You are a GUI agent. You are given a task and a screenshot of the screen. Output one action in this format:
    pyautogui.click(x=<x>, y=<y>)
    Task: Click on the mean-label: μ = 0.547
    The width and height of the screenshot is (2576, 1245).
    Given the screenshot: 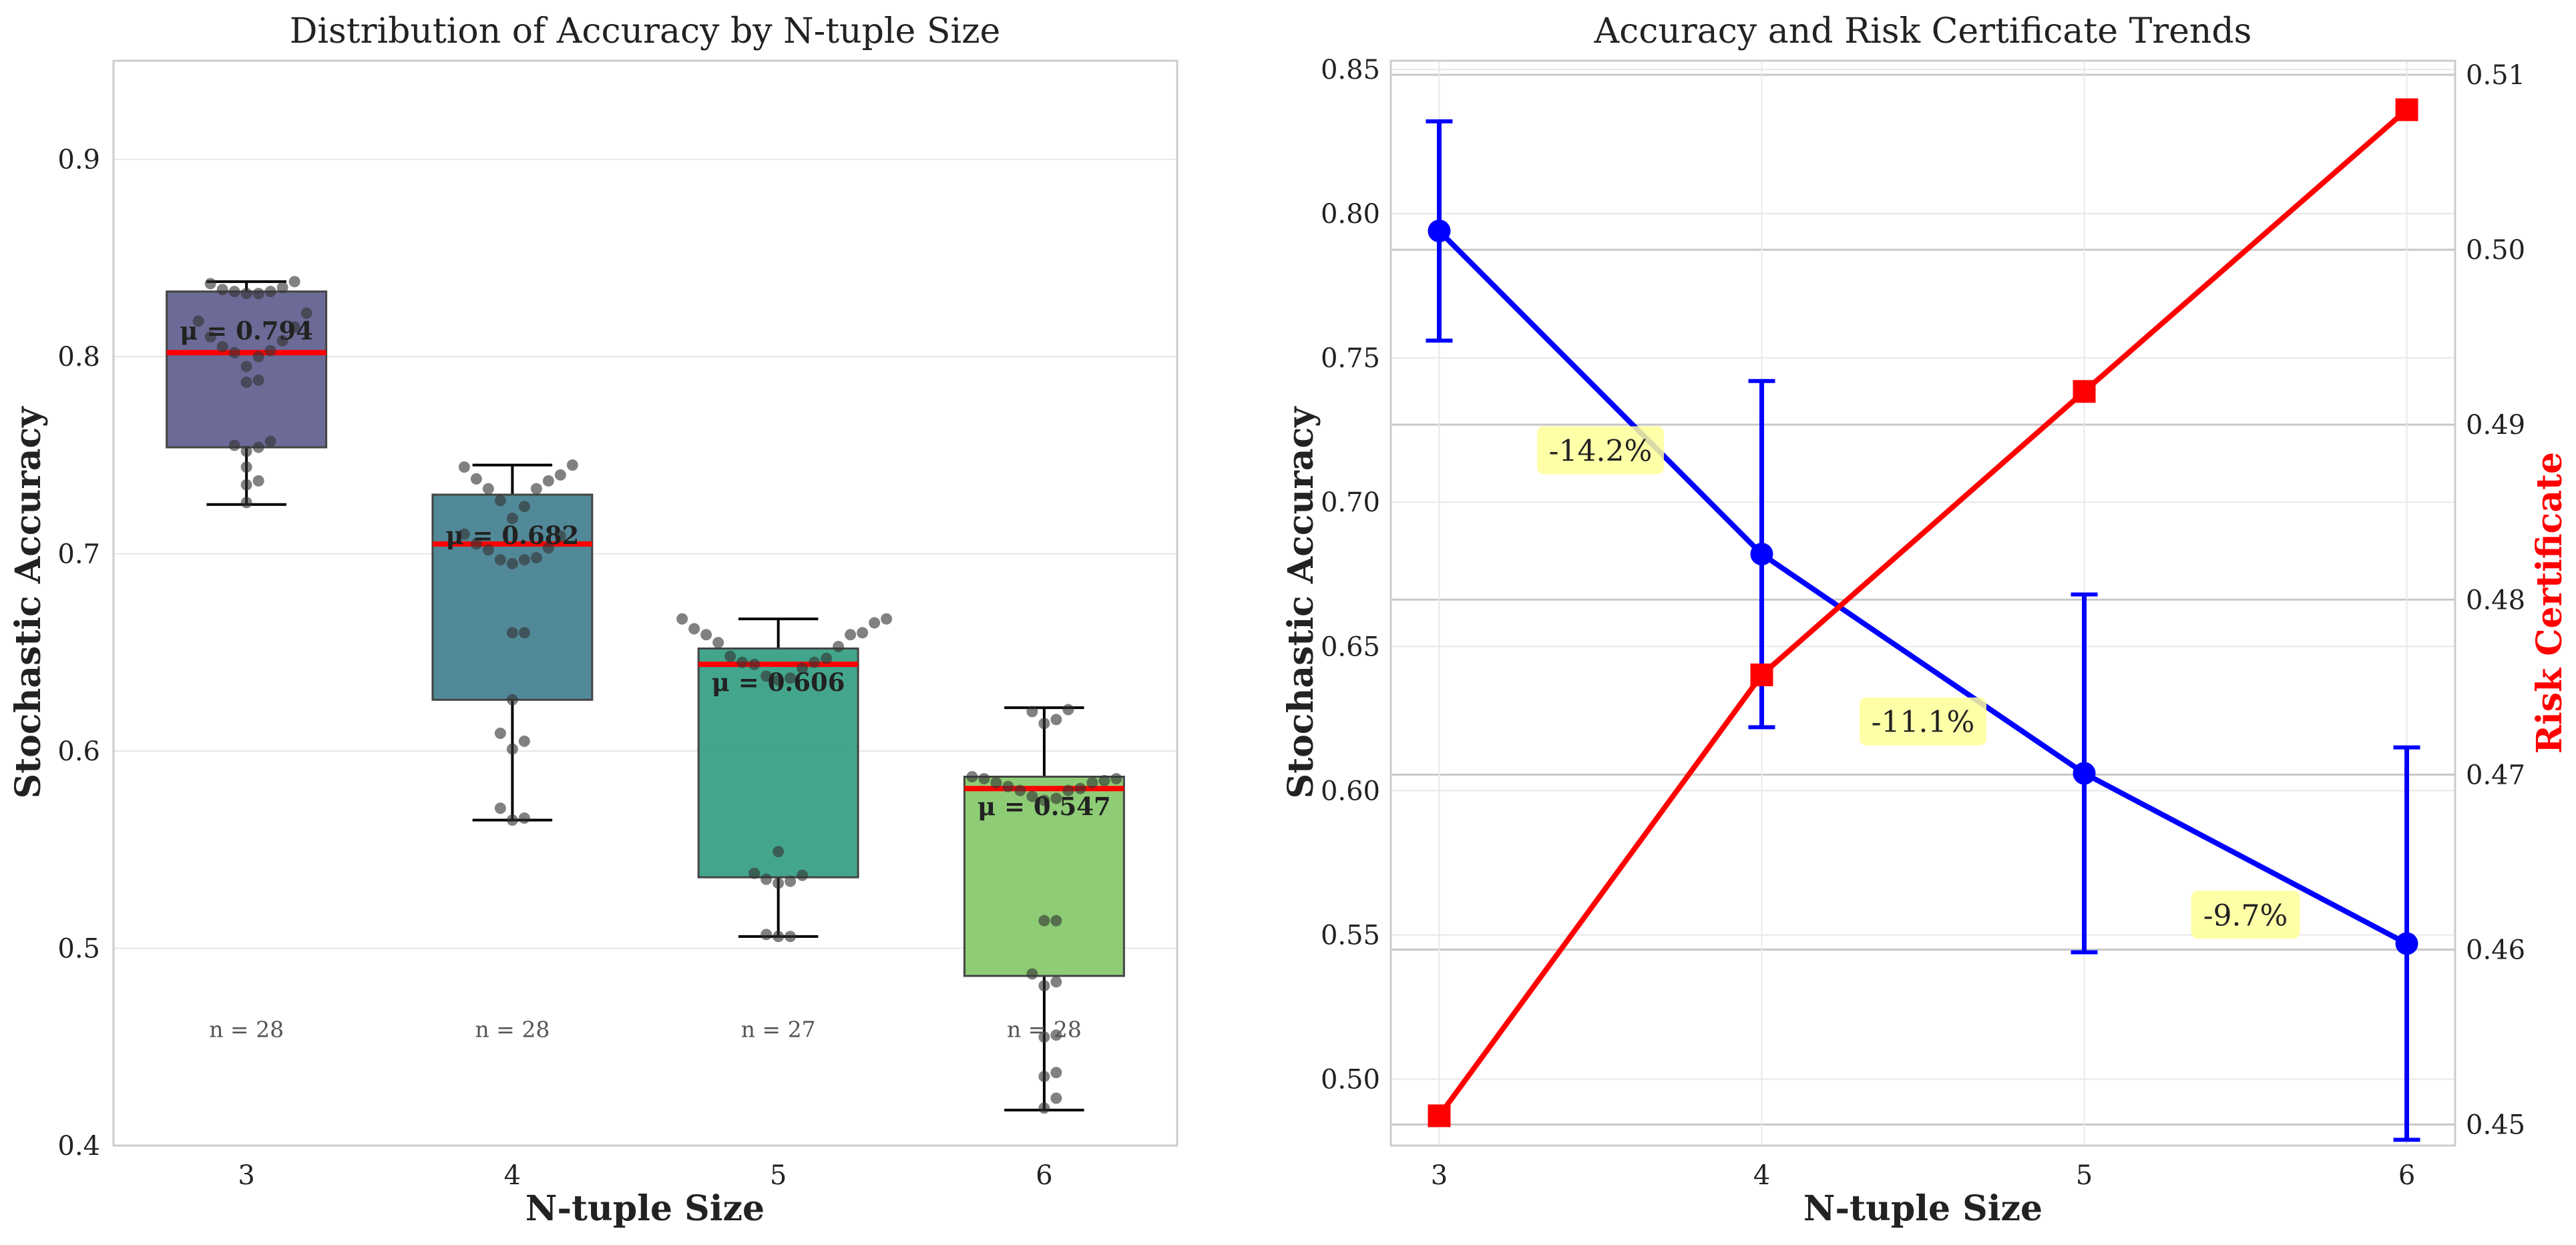 What is the action you would take?
    pyautogui.click(x=1044, y=806)
    